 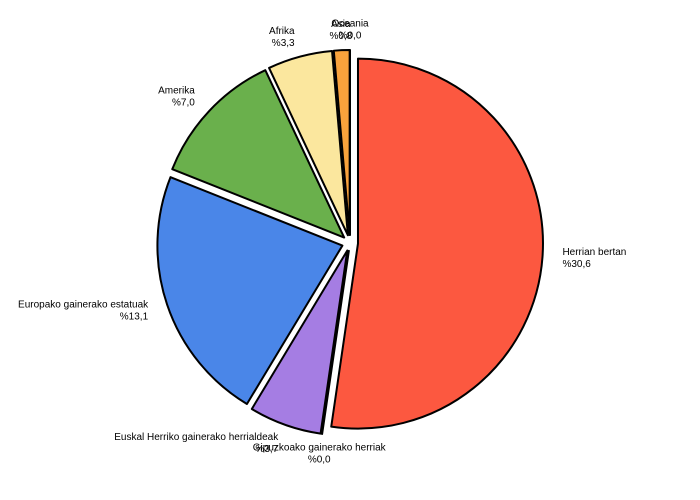 I want to click on slice-value-label: %7,0, so click(x=183, y=103).